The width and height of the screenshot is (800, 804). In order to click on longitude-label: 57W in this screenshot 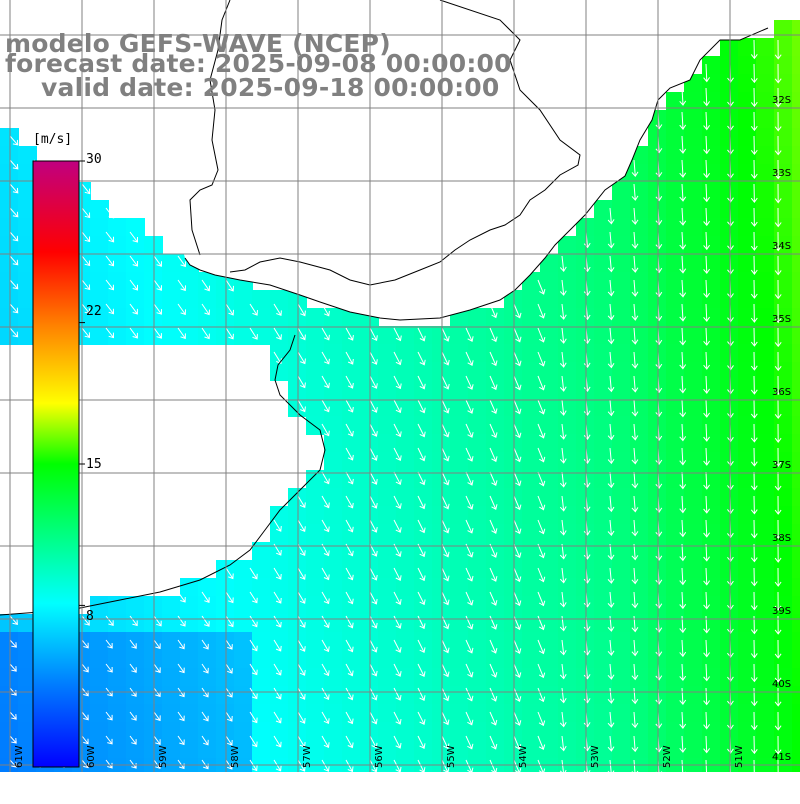, I will do `click(307, 756)`.